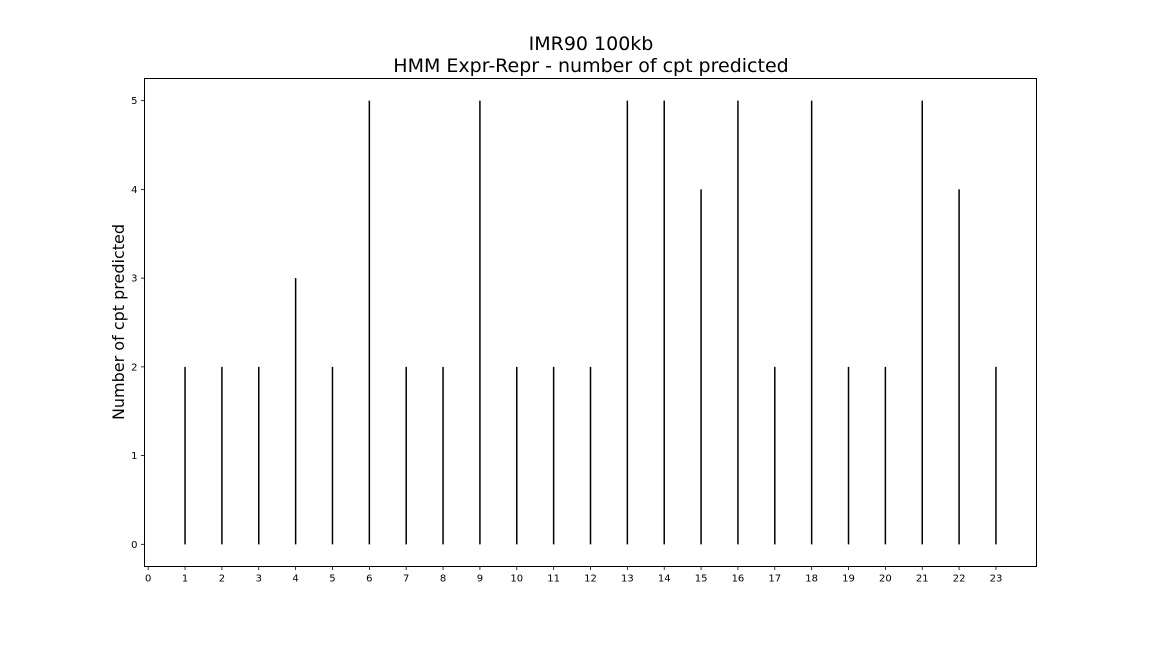 Image resolution: width=1152 pixels, height=648 pixels. What do you see at coordinates (738, 579) in the screenshot?
I see `x-tick-label: 16` at bounding box center [738, 579].